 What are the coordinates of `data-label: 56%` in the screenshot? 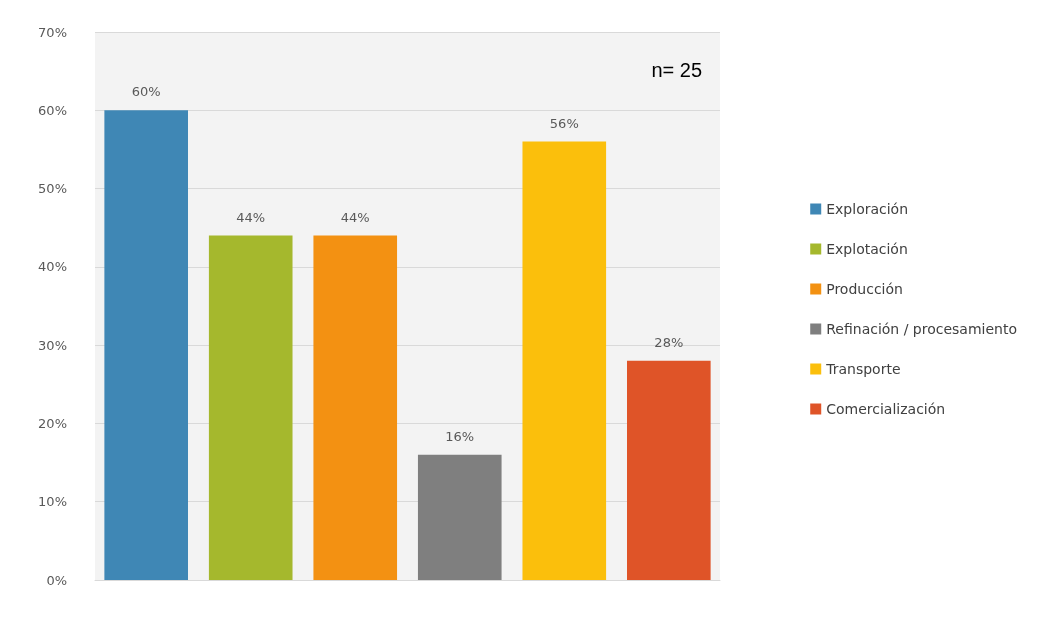 It's located at (564, 123).